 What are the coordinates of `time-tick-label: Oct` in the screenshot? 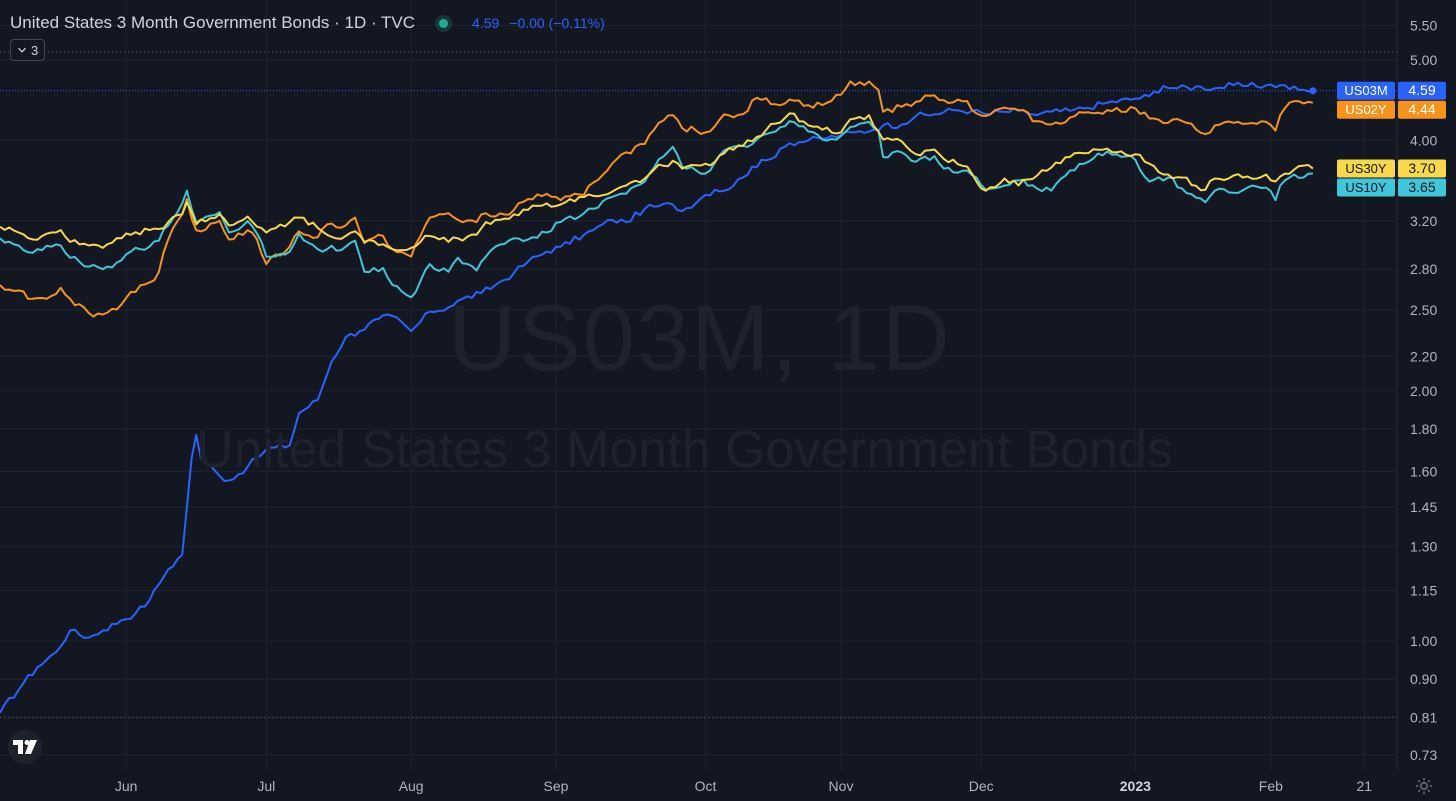 It's located at (706, 786).